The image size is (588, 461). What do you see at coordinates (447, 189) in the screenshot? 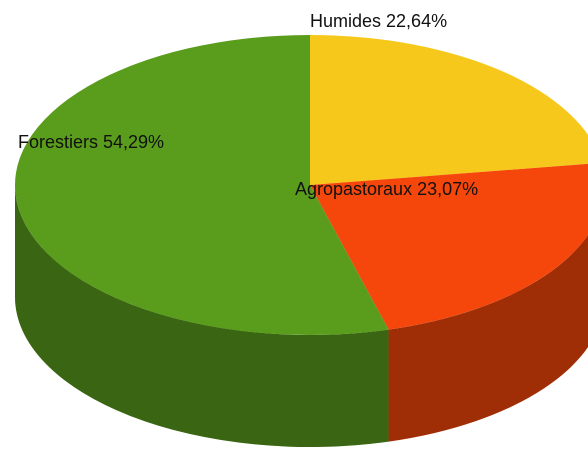
I see `data-label-value: 23,07%` at bounding box center [447, 189].